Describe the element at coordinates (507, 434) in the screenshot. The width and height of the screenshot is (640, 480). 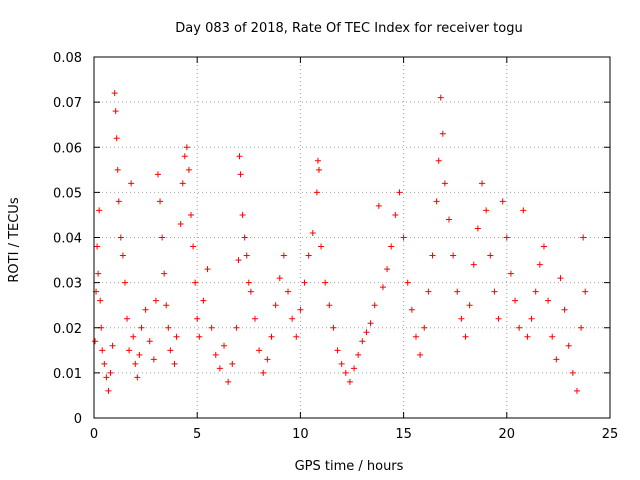
I see `x-tick-label: 20` at that location.